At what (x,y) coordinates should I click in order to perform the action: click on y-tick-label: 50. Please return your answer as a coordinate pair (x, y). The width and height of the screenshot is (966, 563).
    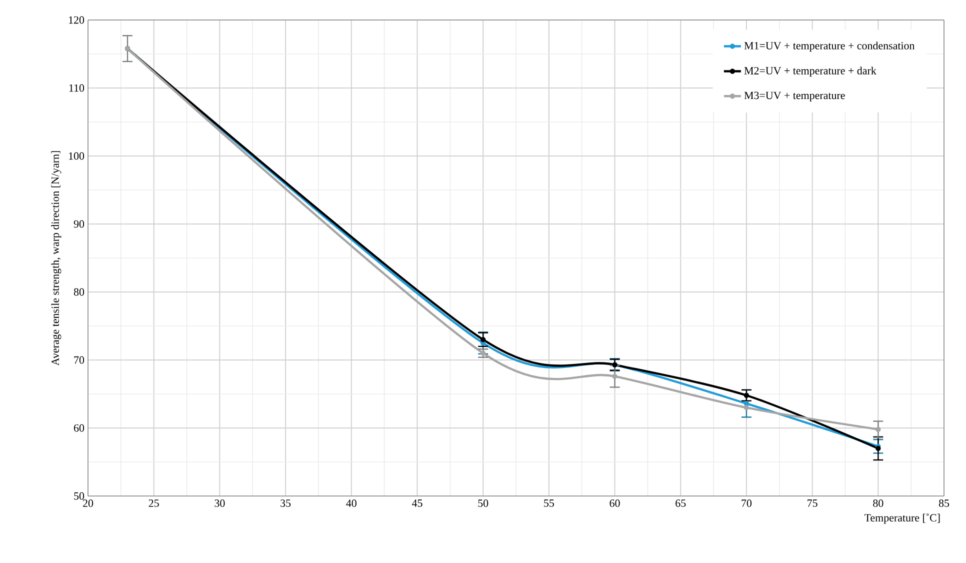
    Looking at the image, I should click on (79, 496).